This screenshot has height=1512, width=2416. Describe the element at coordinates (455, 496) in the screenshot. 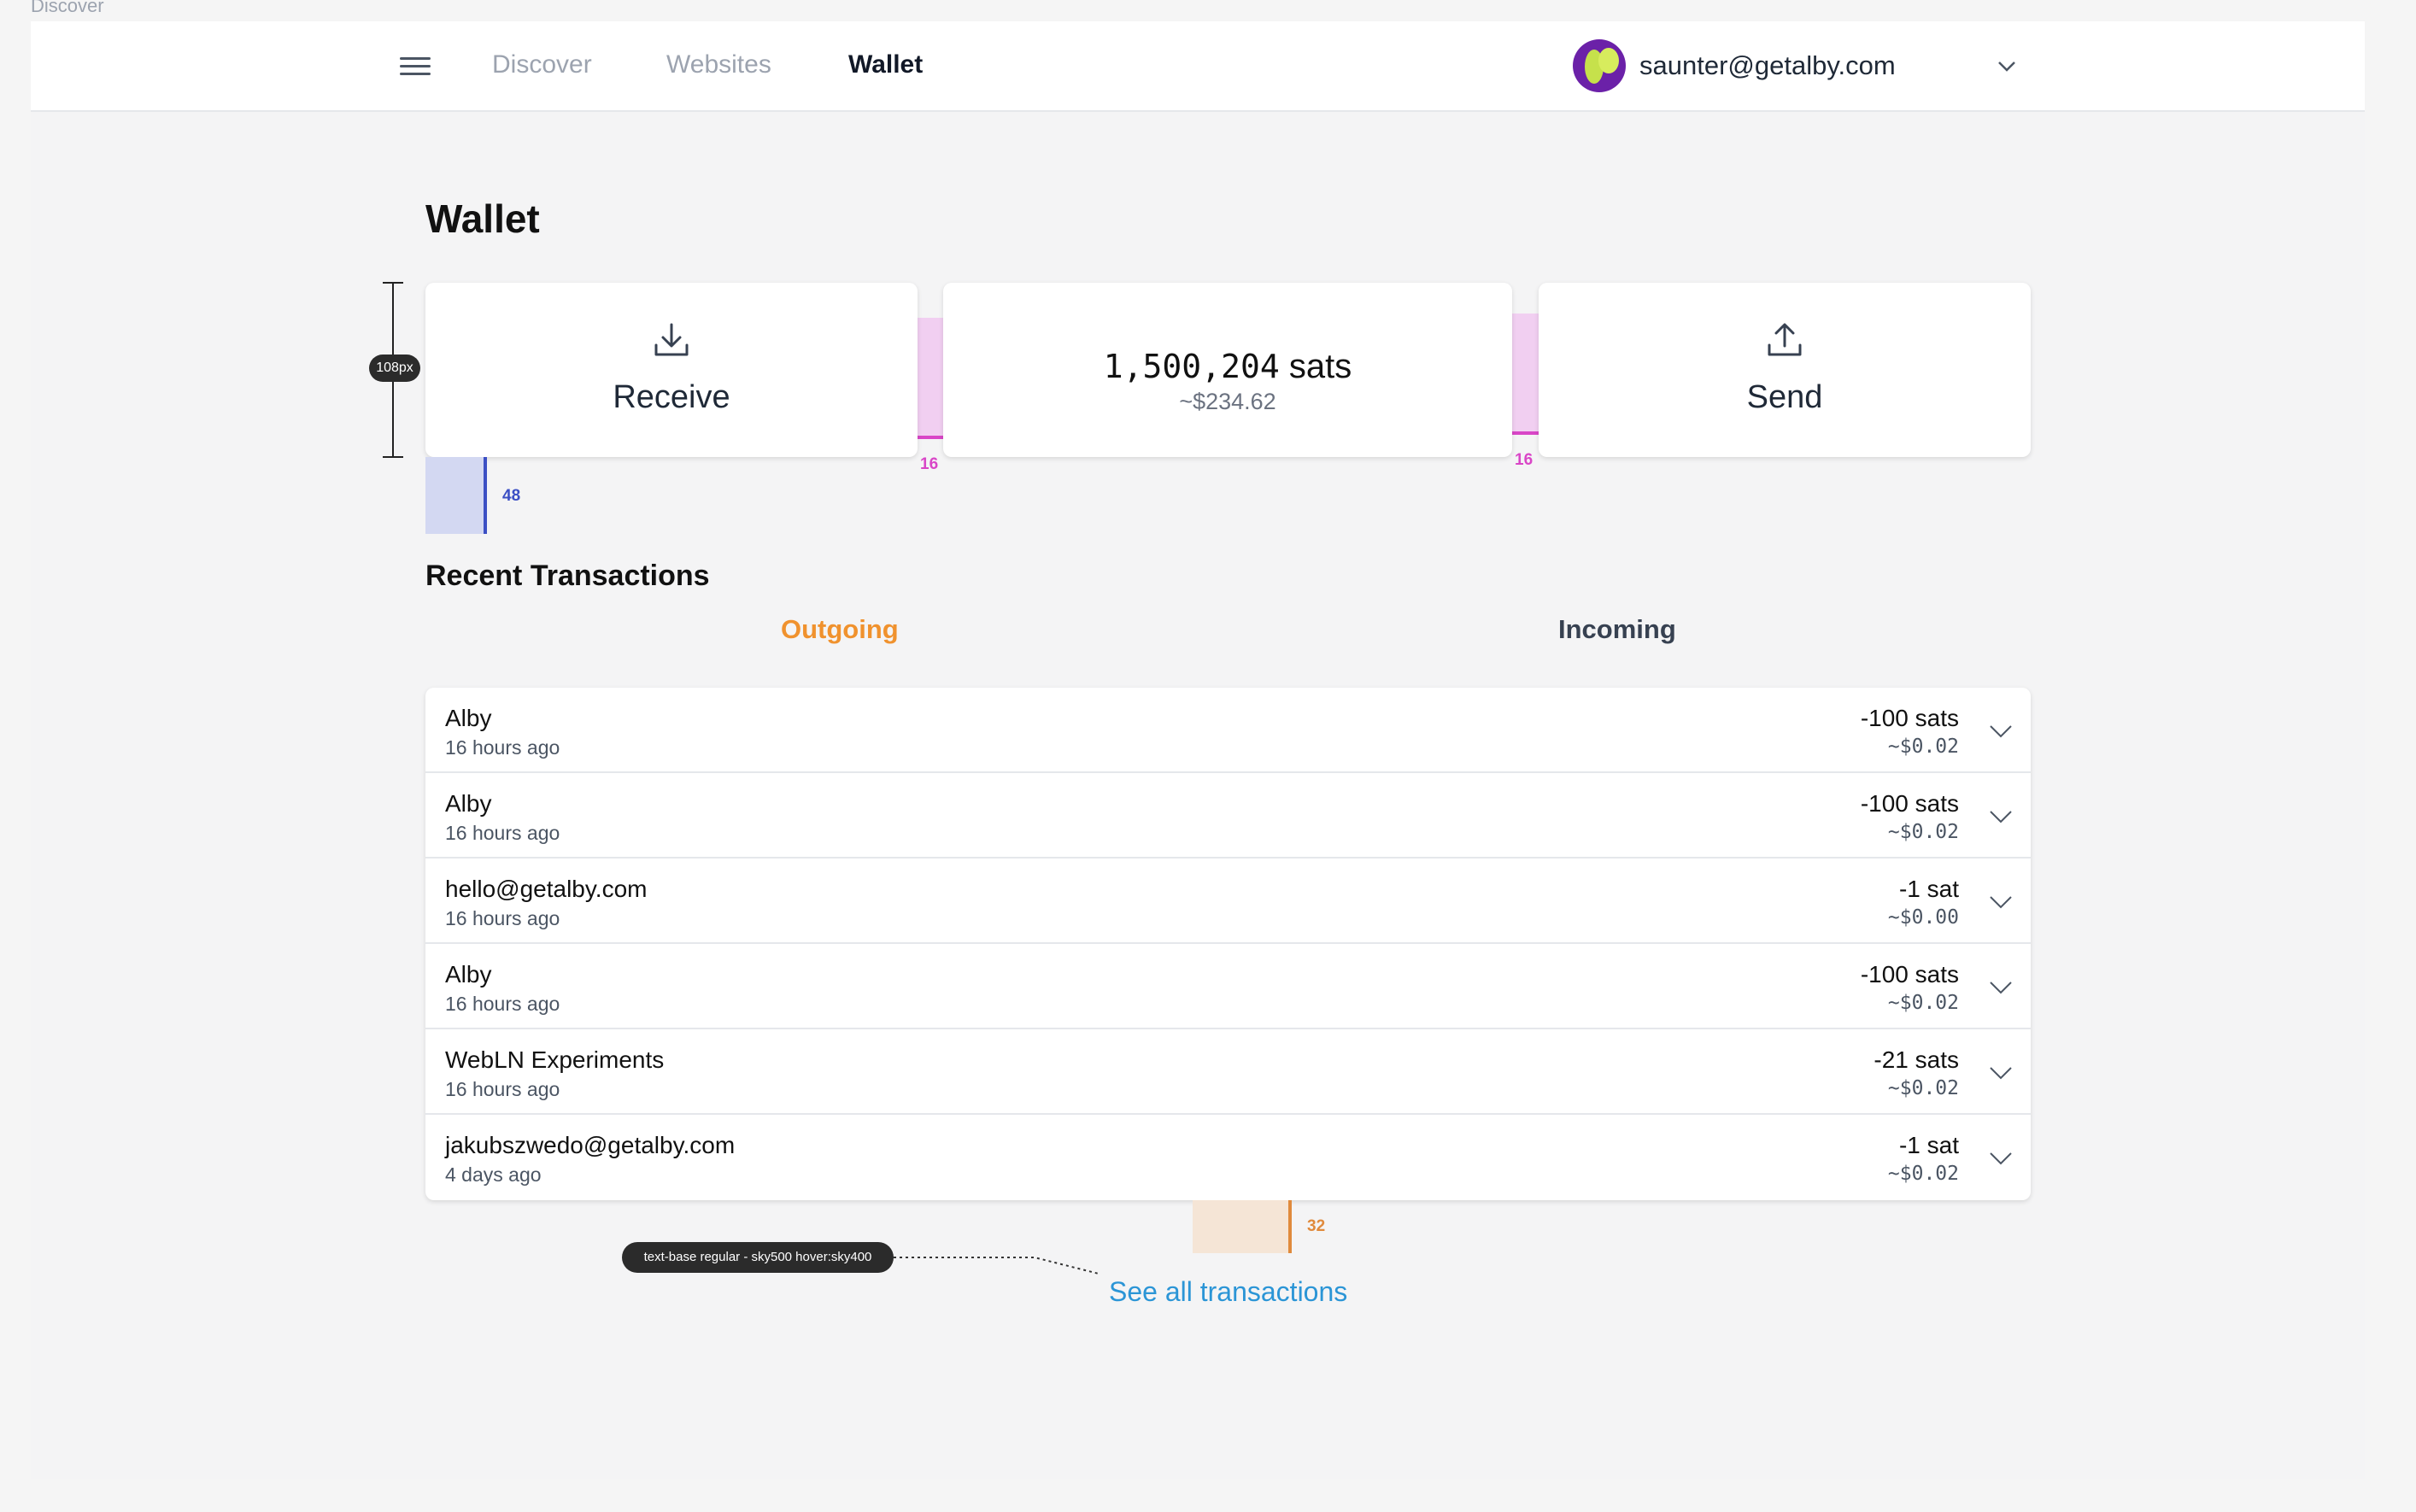

I see `spacing-highlight-below-cards` at that location.